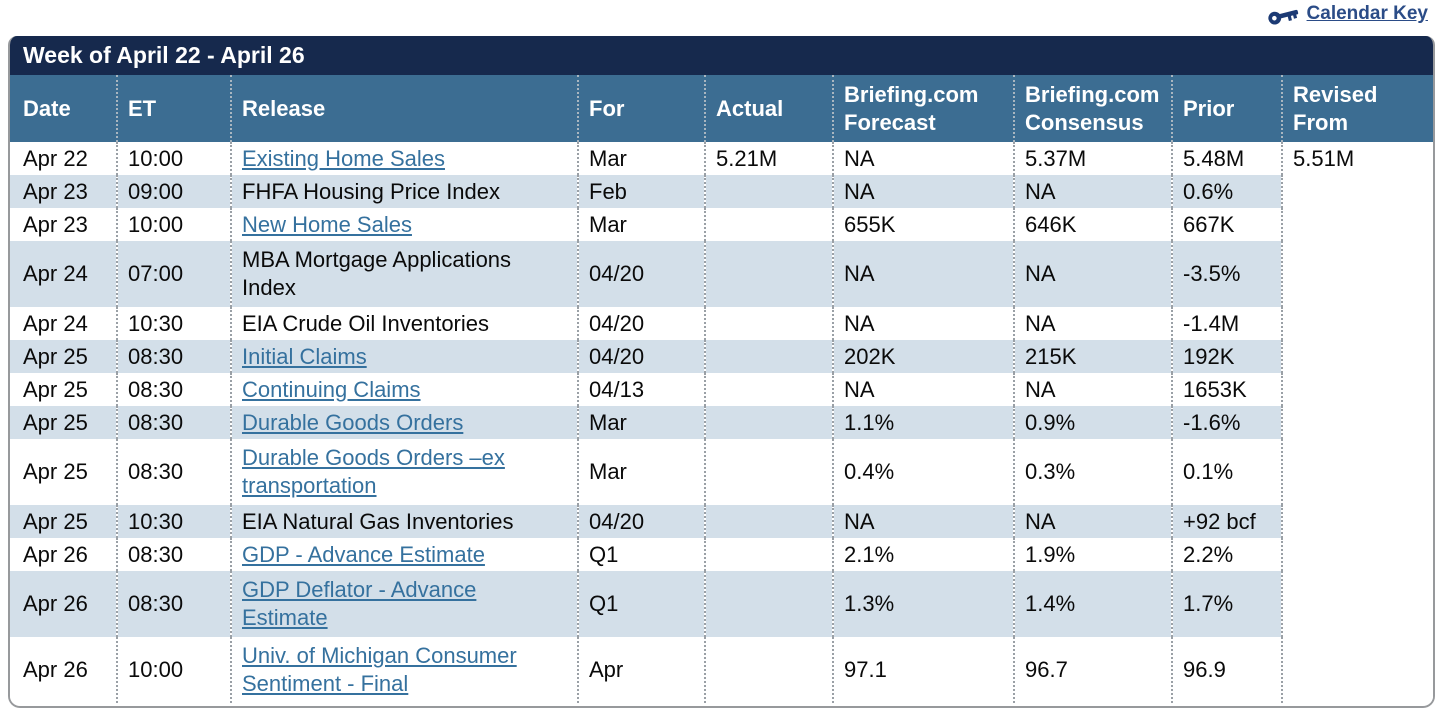 This screenshot has height=728, width=1453. What do you see at coordinates (1226, 422) in the screenshot?
I see `cell-prior: -1.6%` at bounding box center [1226, 422].